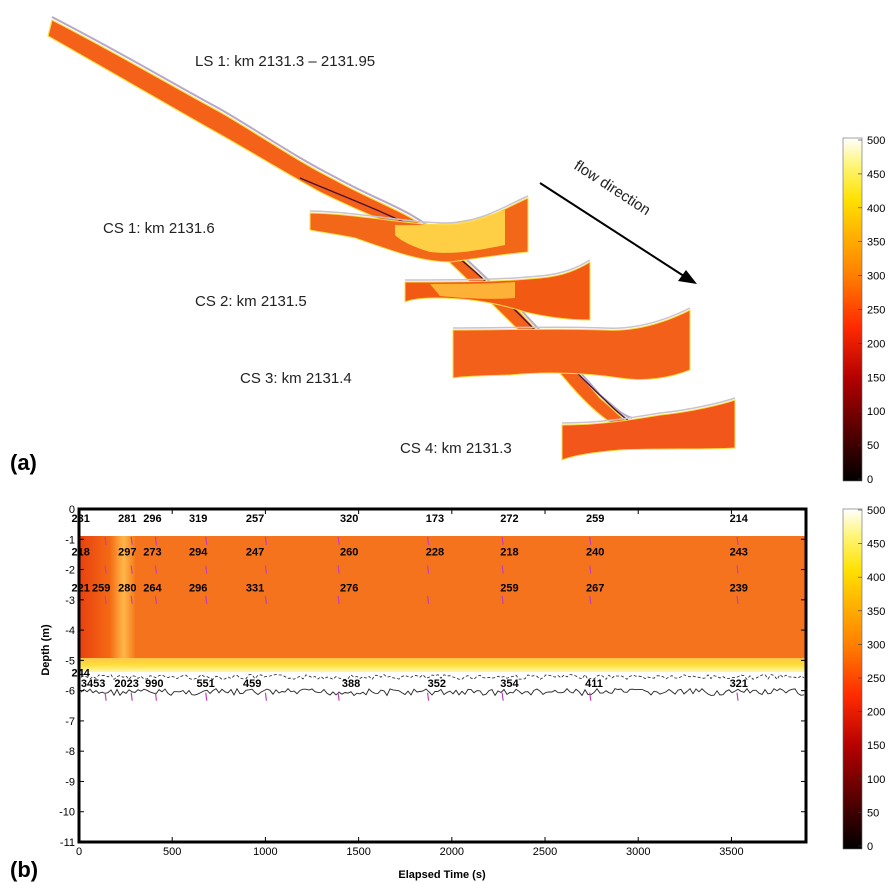 The image size is (890, 882). I want to click on colorbar-tick-label: 450, so click(876, 175).